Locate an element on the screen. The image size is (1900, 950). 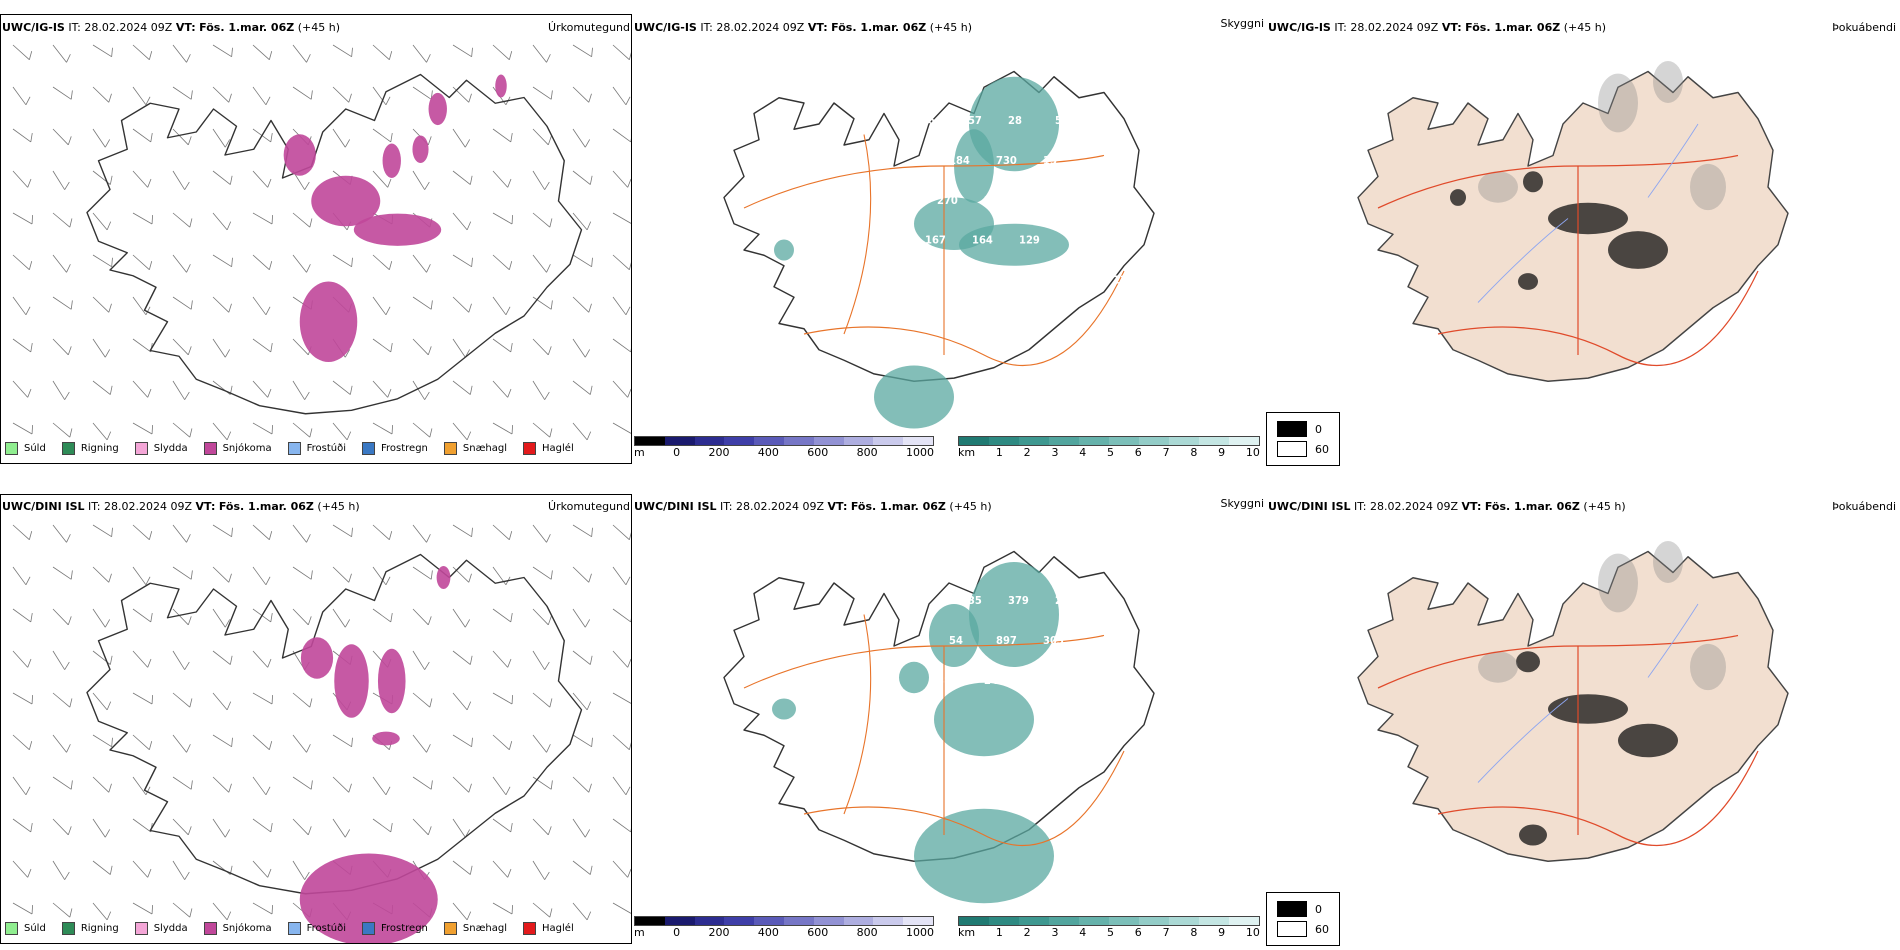
visibility-label: 730 is located at coordinates (1006, 161).